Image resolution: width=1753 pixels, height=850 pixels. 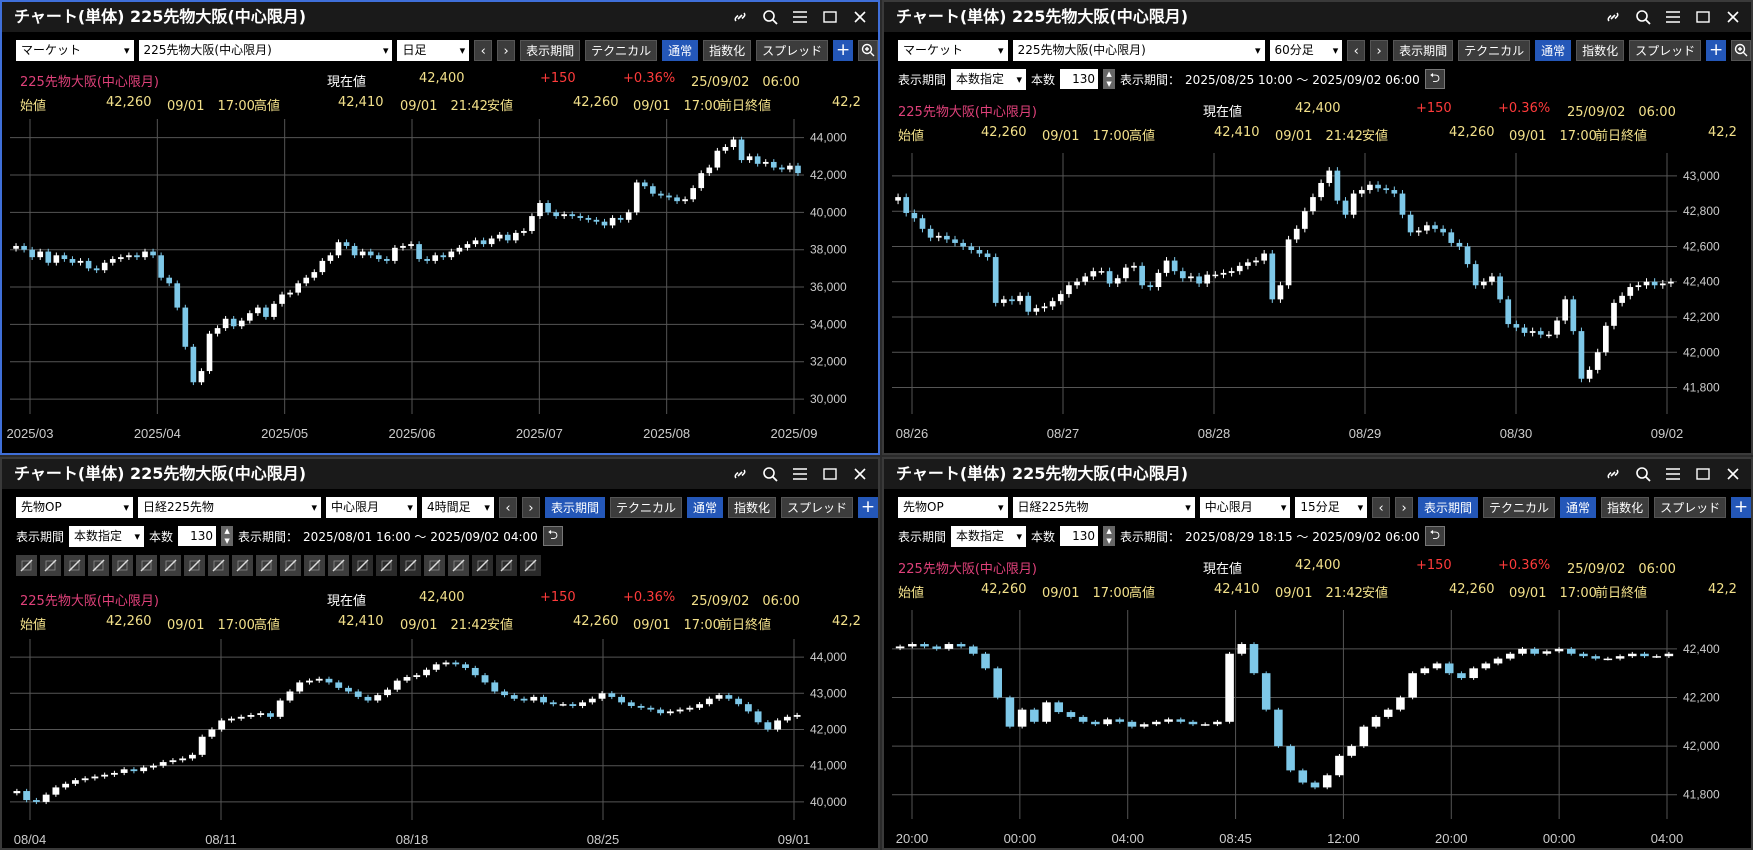 What do you see at coordinates (1306, 50) in the screenshot?
I see `timeframe-select: 60分足` at bounding box center [1306, 50].